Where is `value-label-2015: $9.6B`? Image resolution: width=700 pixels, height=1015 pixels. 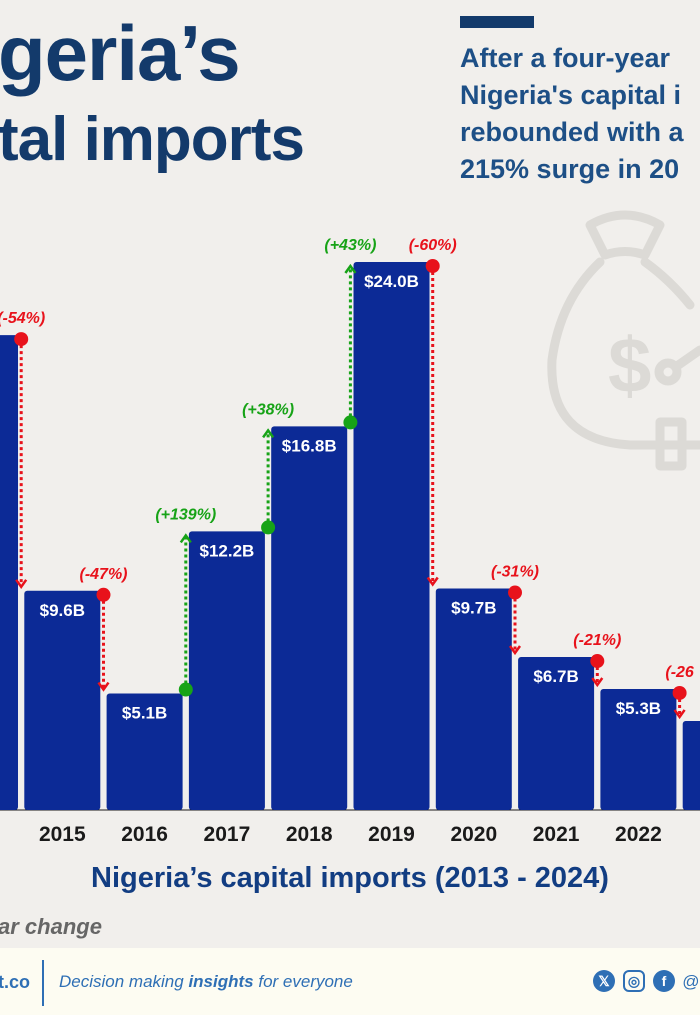 value-label-2015: $9.6B is located at coordinates (62, 610).